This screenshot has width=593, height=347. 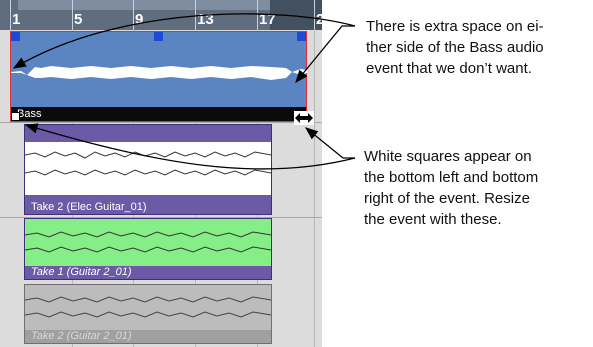 What do you see at coordinates (159, 73) in the screenshot?
I see `bass-waveform` at bounding box center [159, 73].